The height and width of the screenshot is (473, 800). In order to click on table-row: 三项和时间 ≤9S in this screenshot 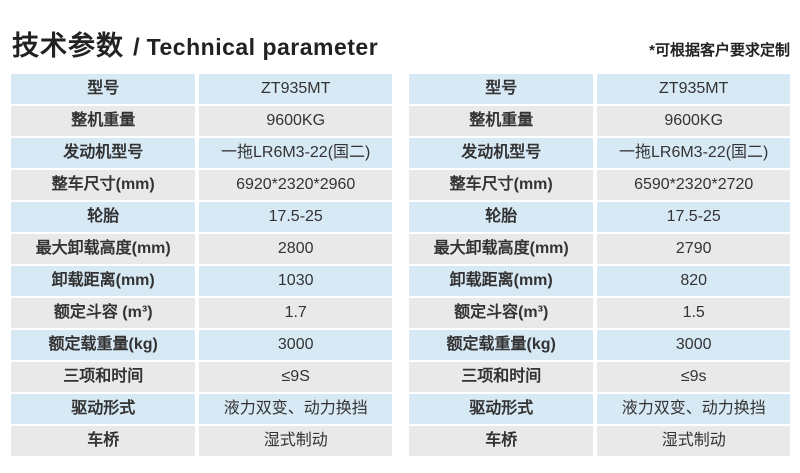, I will do `click(201, 377)`.